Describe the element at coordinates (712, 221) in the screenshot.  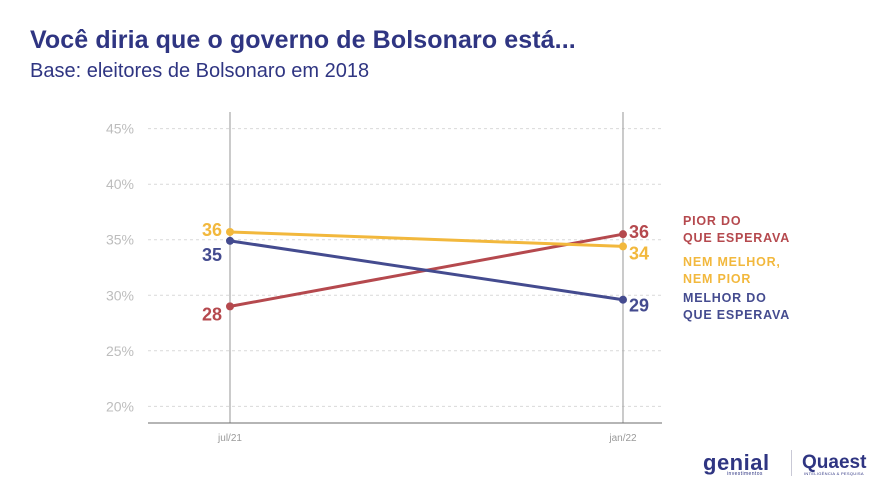
I see `legend-pior-line-1: PIOR DO` at that location.